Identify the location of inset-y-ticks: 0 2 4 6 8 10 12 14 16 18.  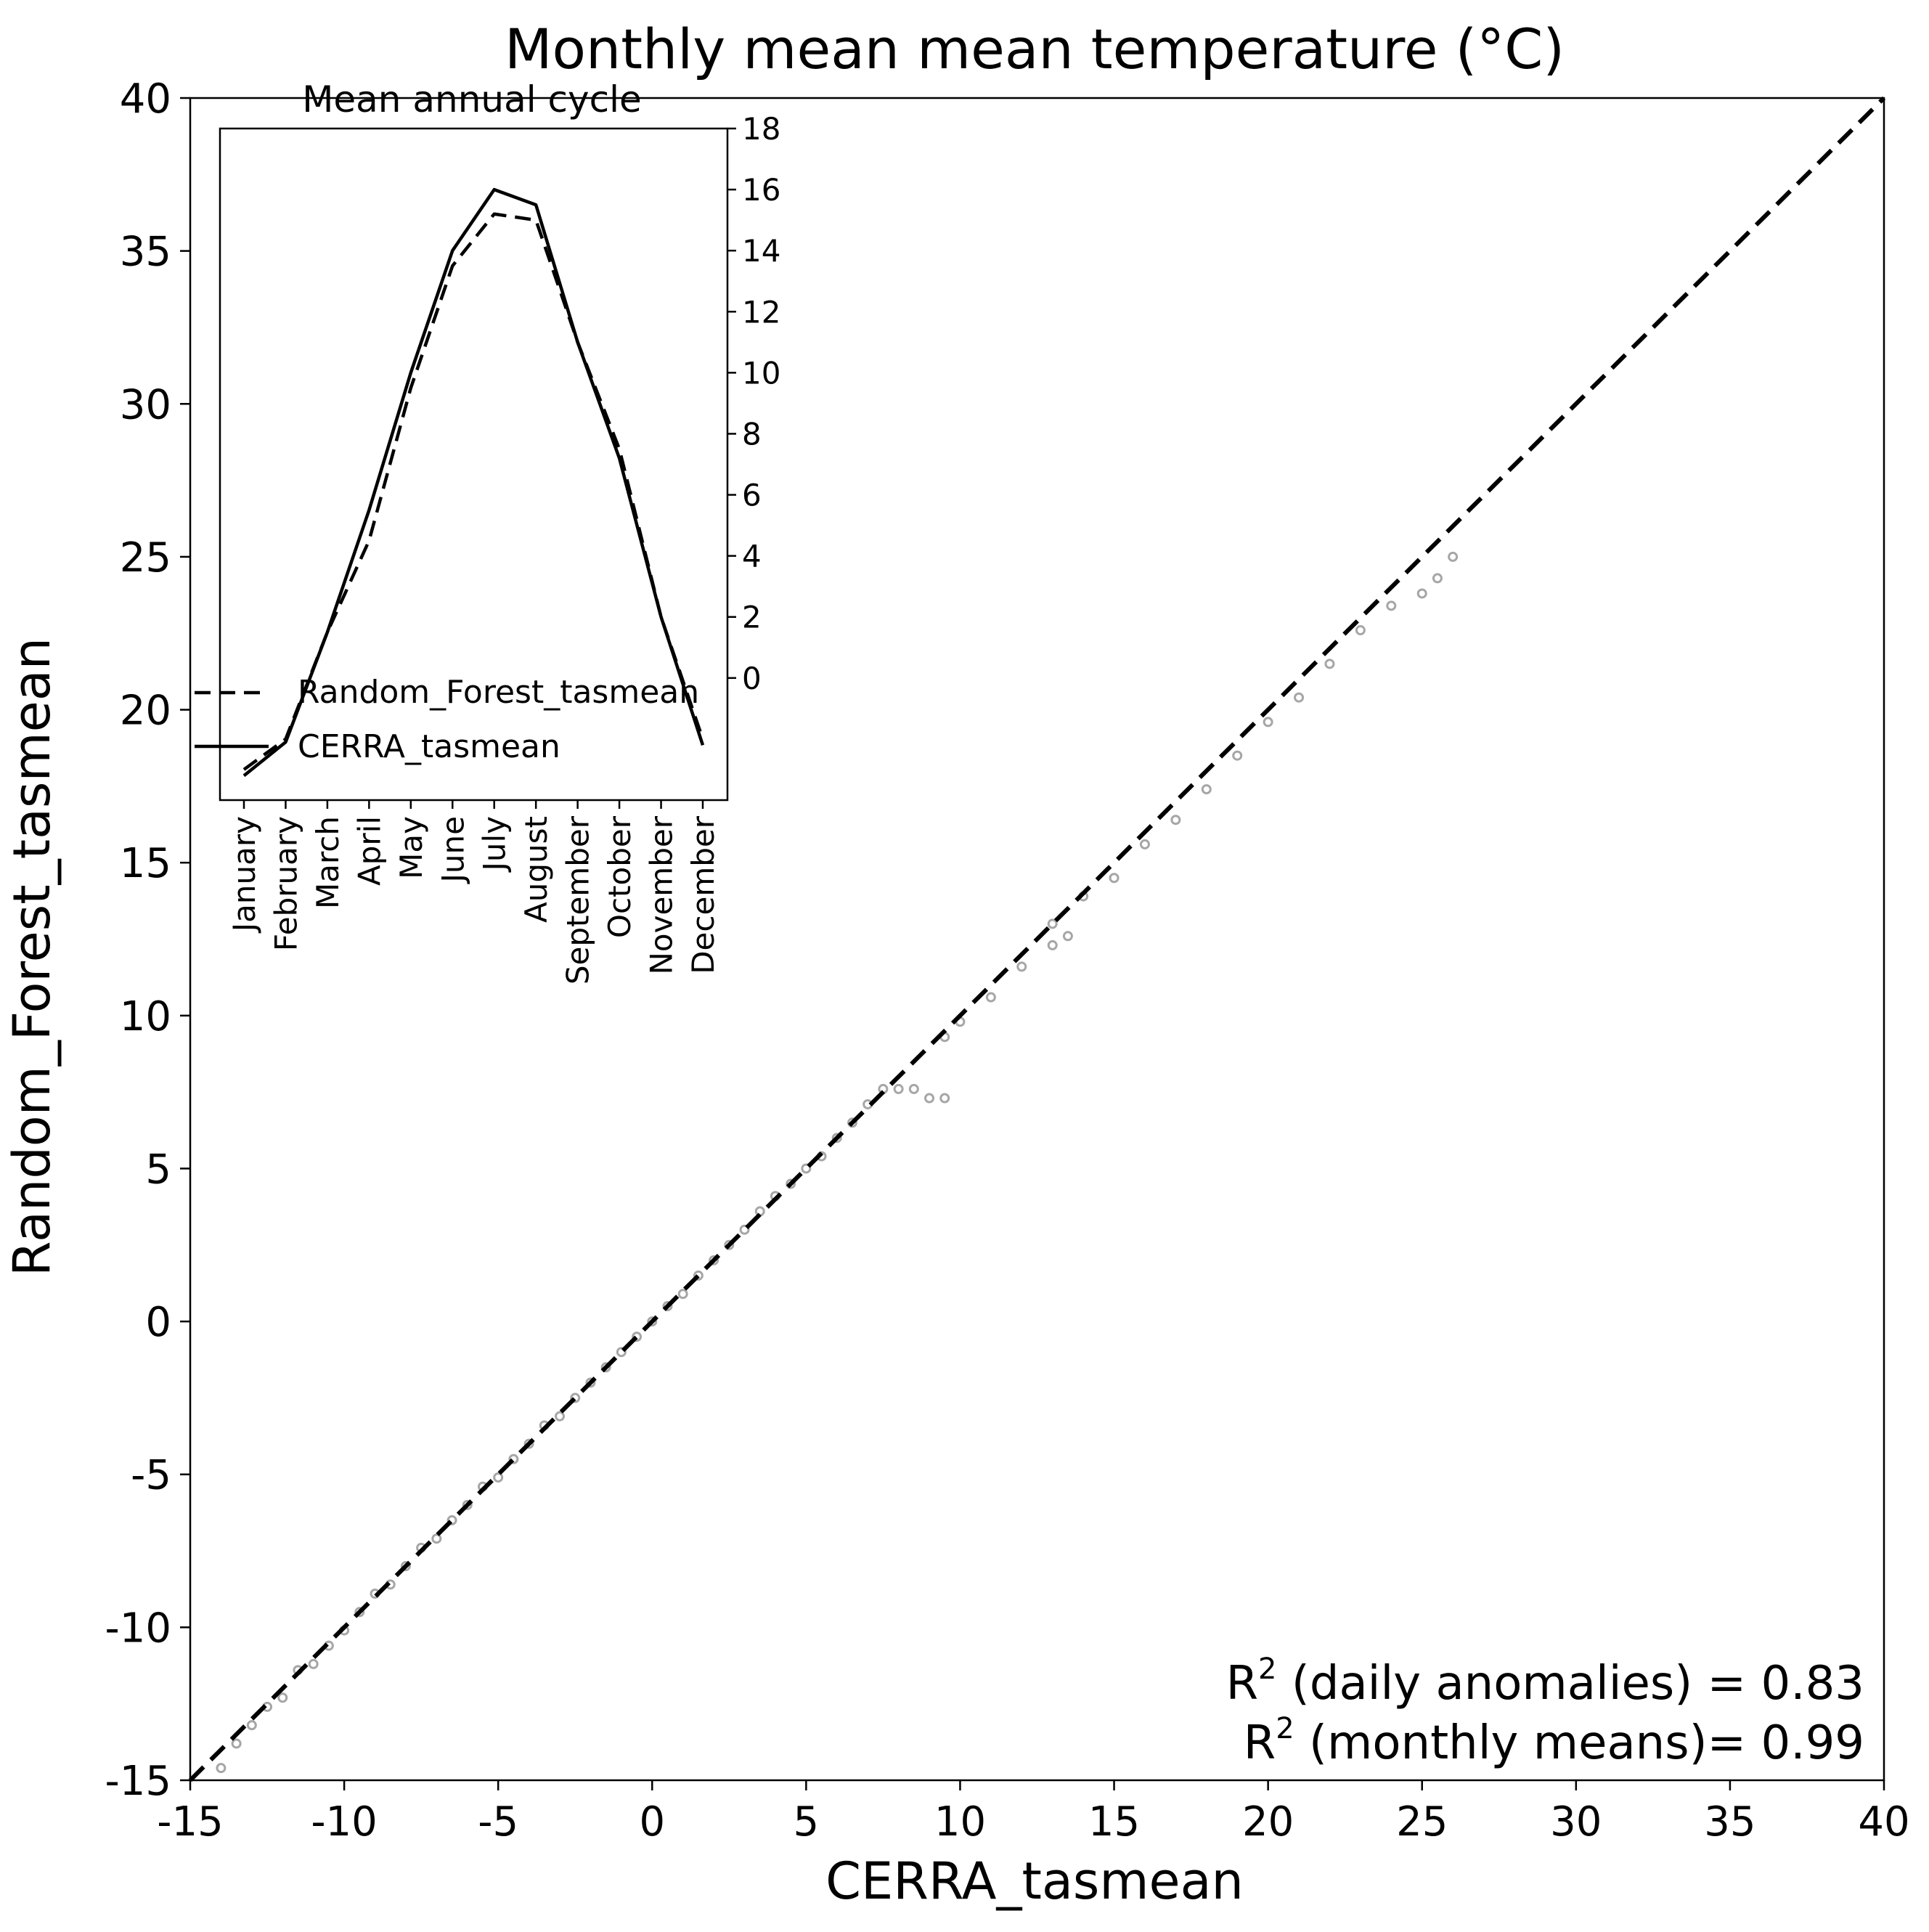
(753, 403).